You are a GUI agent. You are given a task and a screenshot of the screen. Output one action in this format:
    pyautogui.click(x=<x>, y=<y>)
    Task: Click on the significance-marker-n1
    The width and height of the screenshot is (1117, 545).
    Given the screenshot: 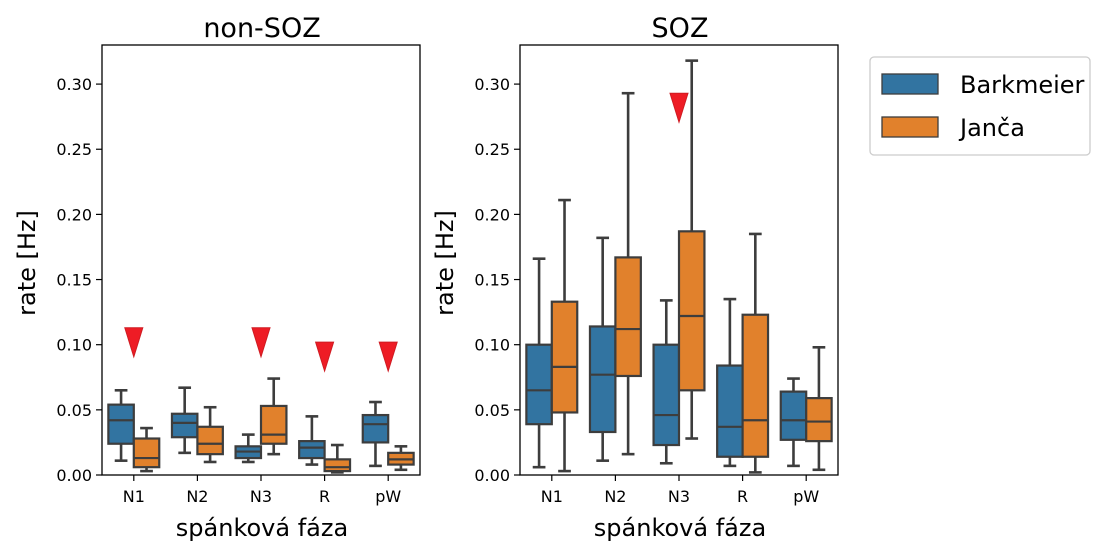 What is the action you would take?
    pyautogui.click(x=134, y=343)
    